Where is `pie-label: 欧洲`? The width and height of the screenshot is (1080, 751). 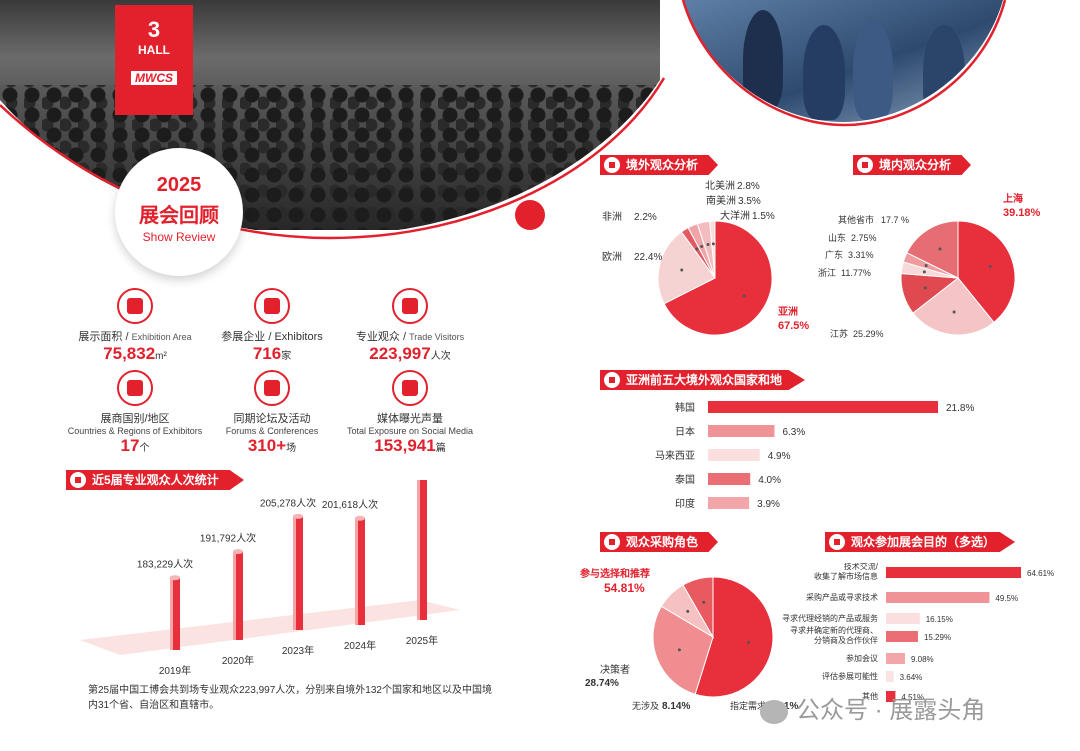
pie-label: 欧洲 is located at coordinates (612, 257).